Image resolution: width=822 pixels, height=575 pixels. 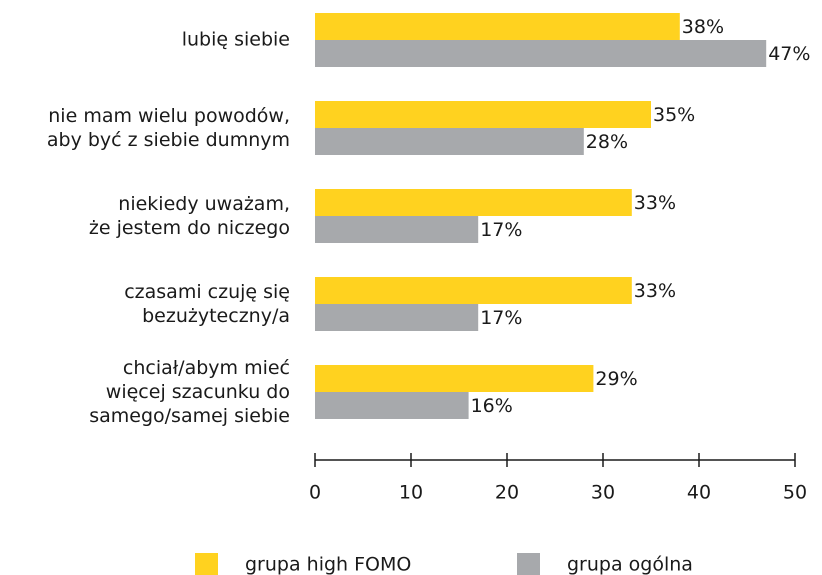 What do you see at coordinates (603, 493) in the screenshot?
I see `x-tick-label: 30` at bounding box center [603, 493].